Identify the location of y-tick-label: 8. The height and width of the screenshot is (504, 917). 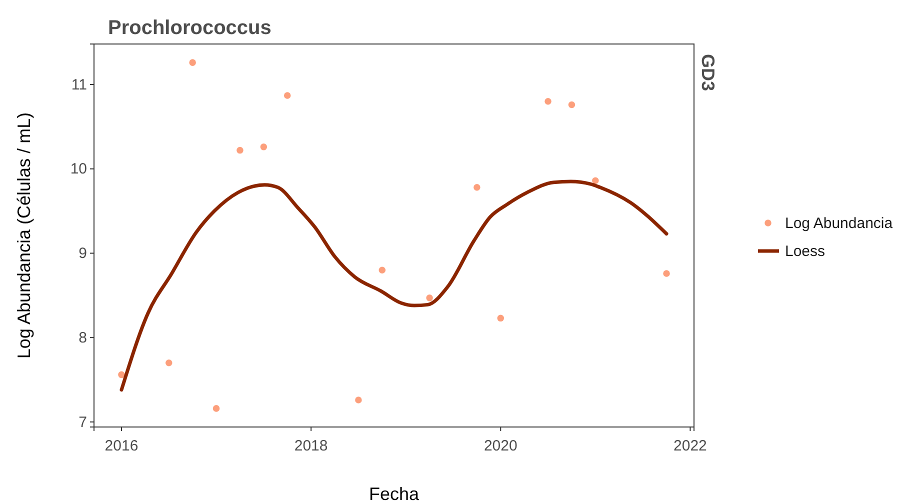
(82, 337).